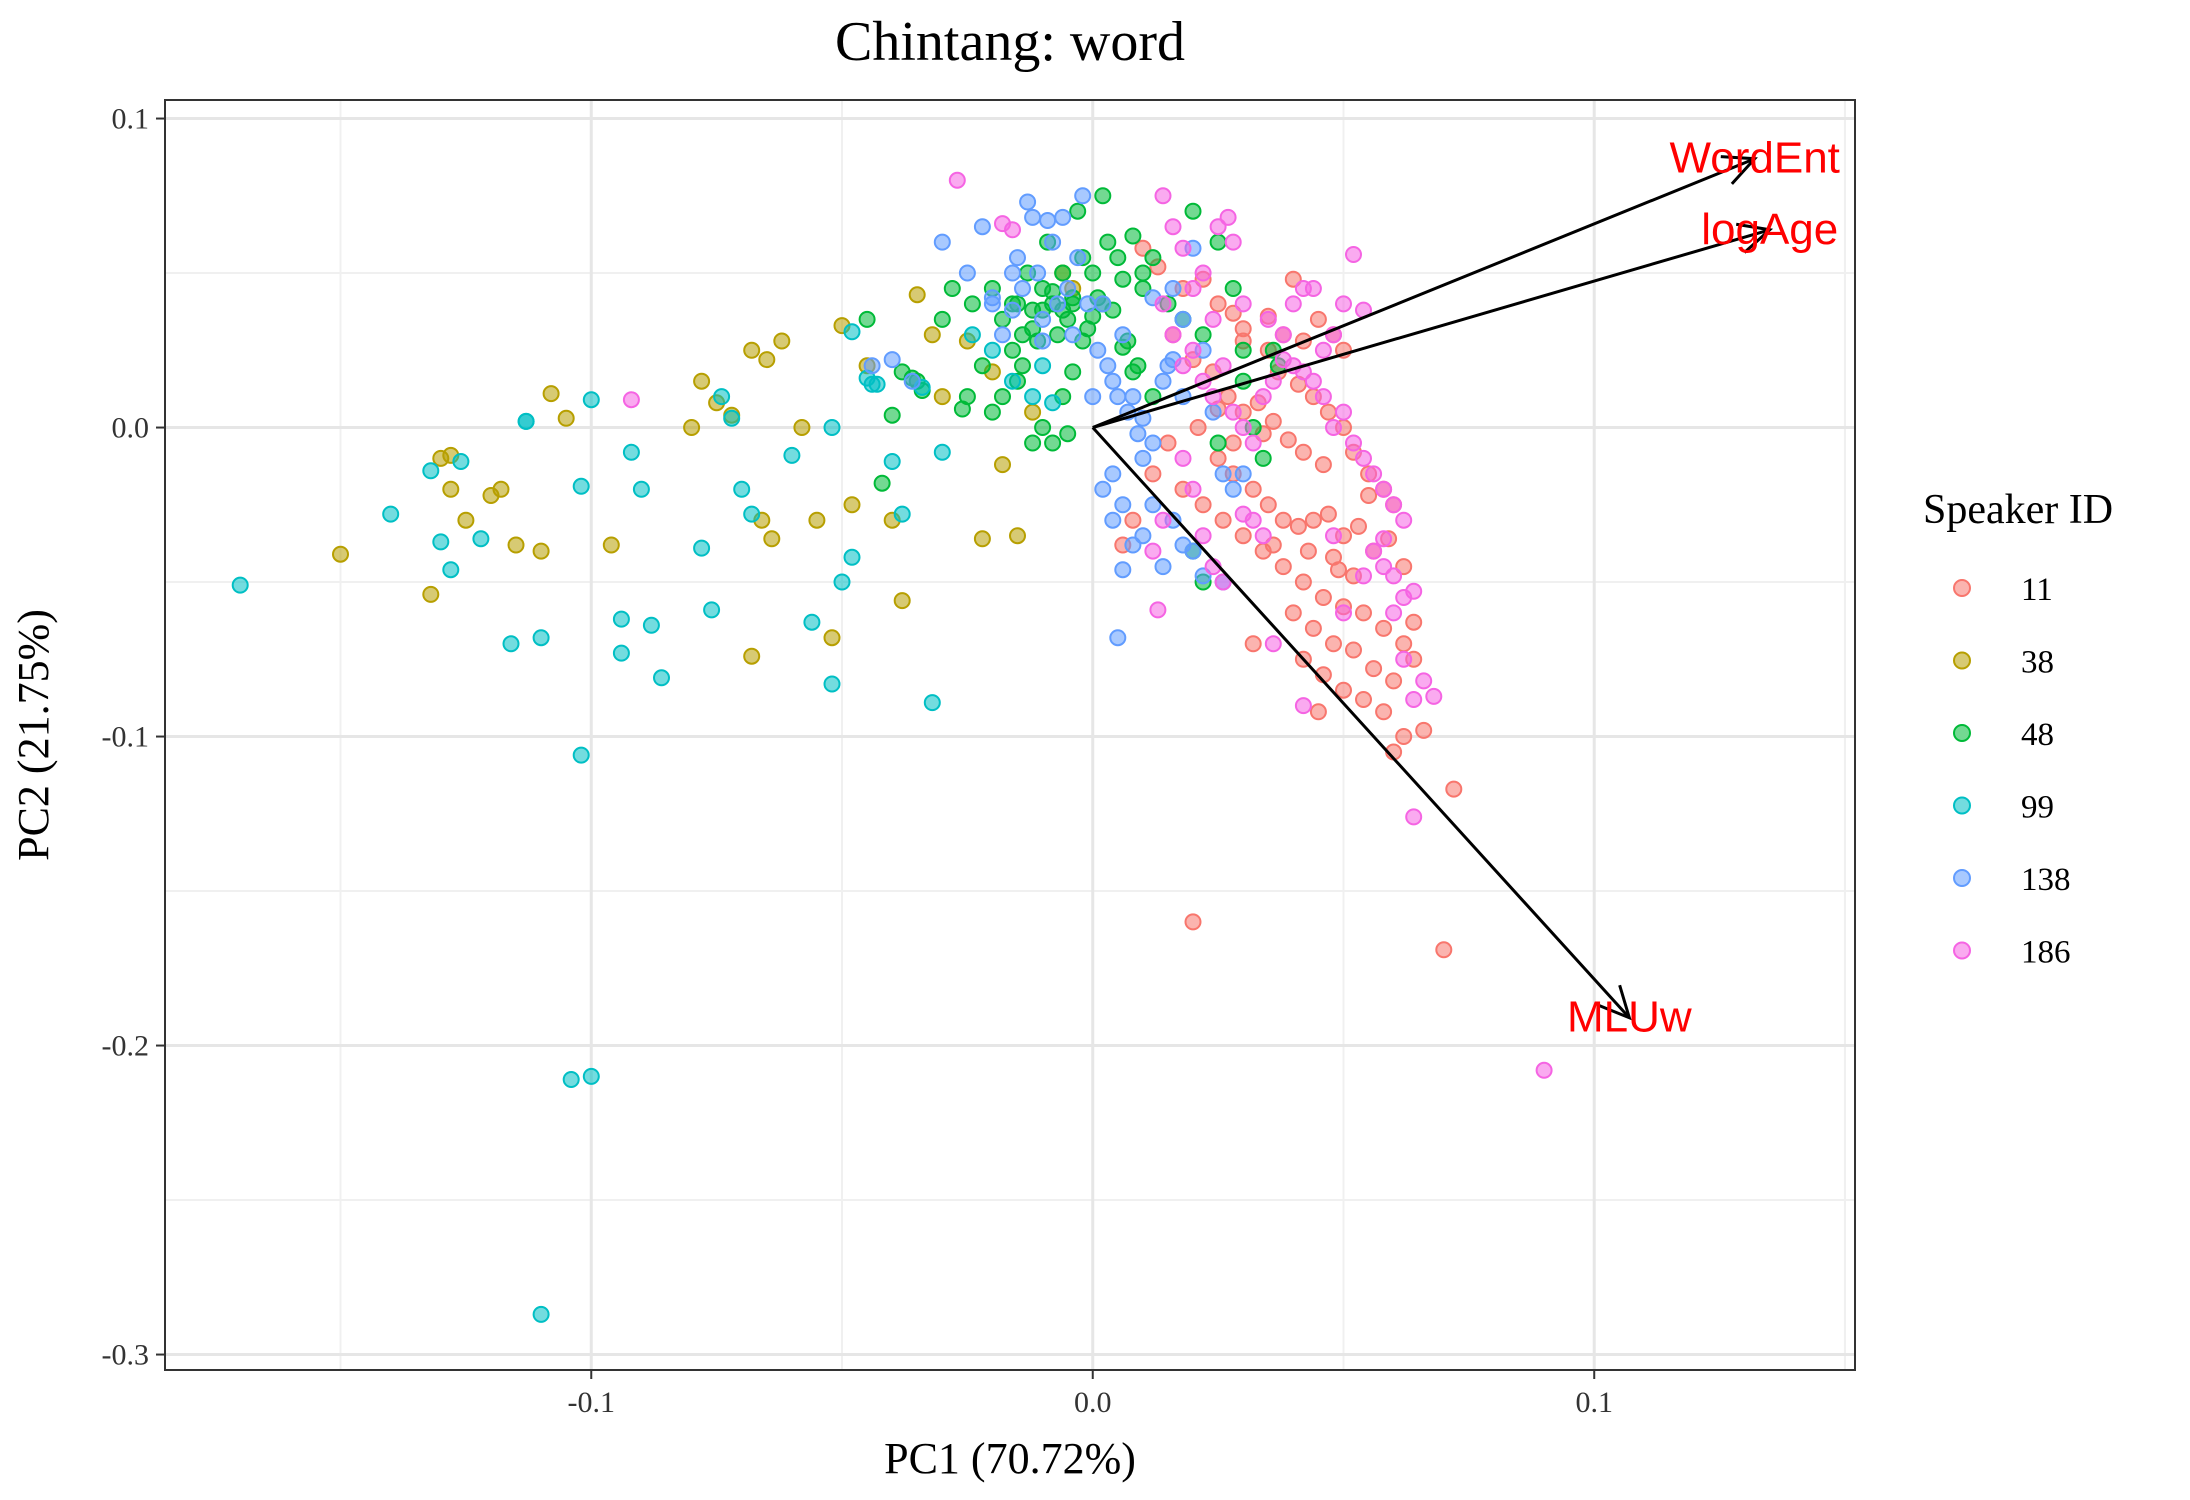 The image size is (2190, 1500). Describe the element at coordinates (2003, 808) in the screenshot. I see `legend-item-99: 99` at that location.